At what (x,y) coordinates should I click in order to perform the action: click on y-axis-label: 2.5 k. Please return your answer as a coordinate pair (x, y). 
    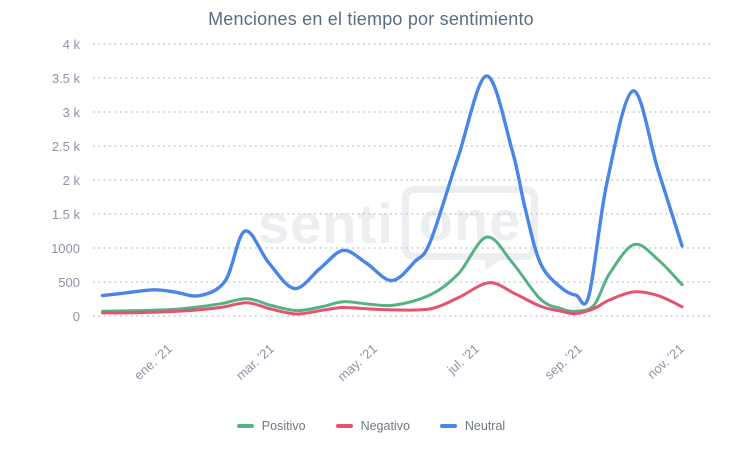
    Looking at the image, I should click on (65, 146).